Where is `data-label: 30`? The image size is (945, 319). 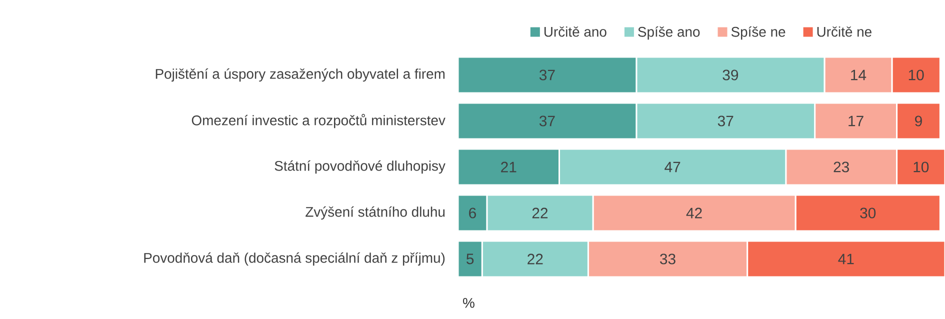 data-label: 30 is located at coordinates (868, 213).